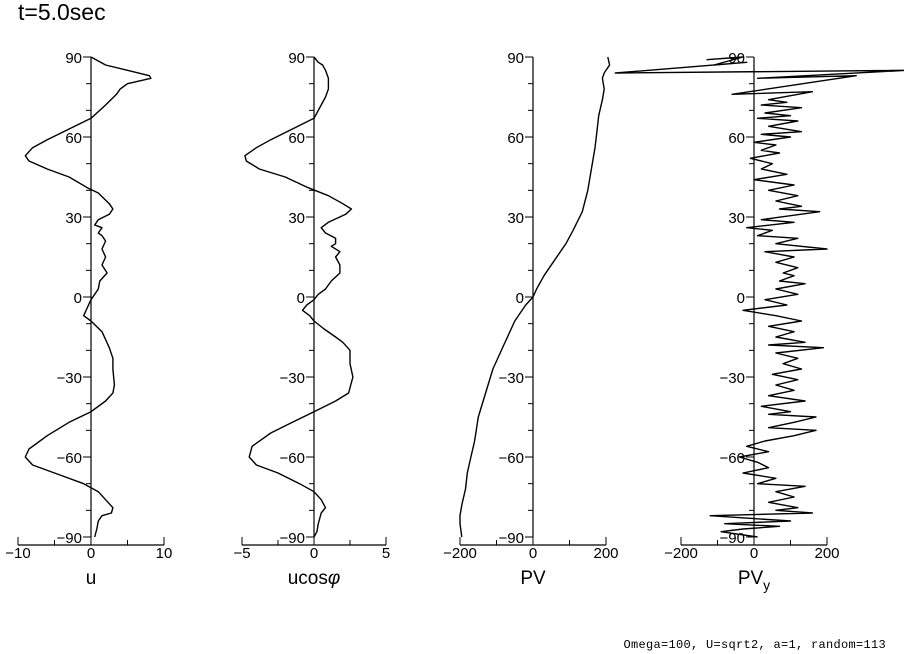 This screenshot has height=654, width=904. What do you see at coordinates (91, 578) in the screenshot?
I see `x-axis-label: u` at bounding box center [91, 578].